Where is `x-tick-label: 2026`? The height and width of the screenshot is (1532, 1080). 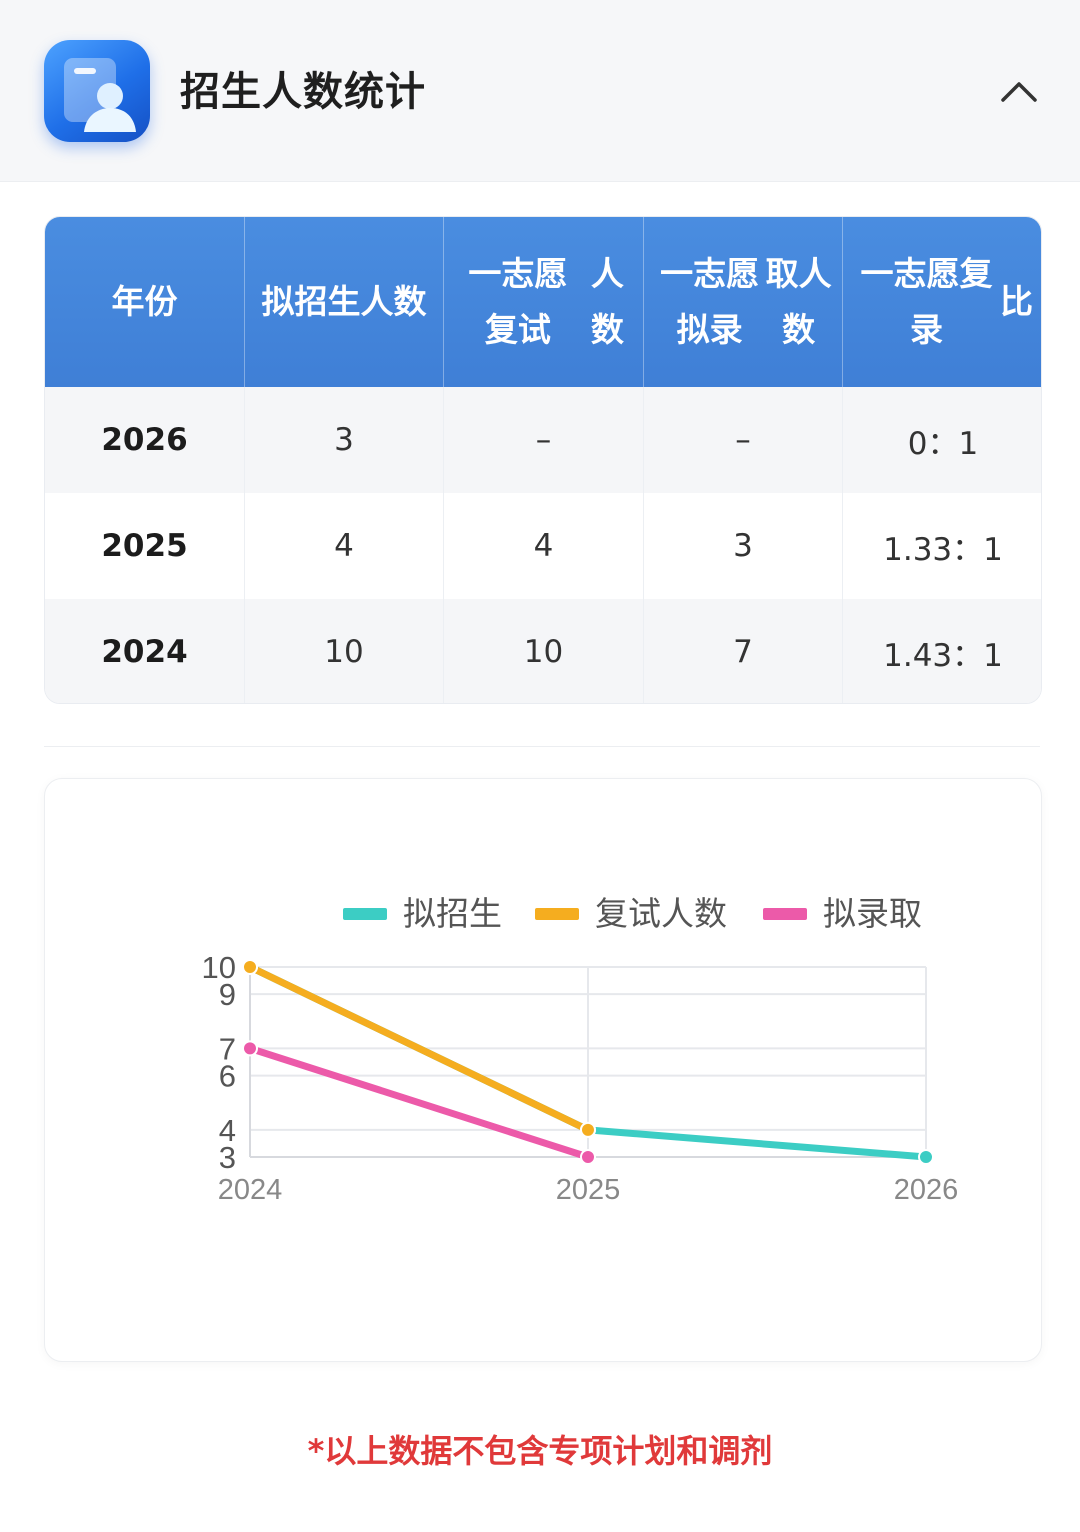
x-tick-label: 2026 is located at coordinates (926, 1190).